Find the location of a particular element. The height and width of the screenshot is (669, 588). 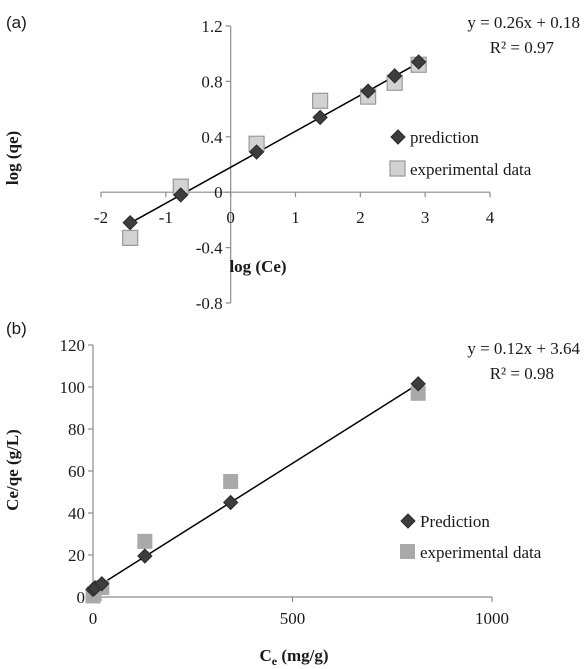

panel-b-x-axis-title-subscript: e is located at coordinates (275, 661).